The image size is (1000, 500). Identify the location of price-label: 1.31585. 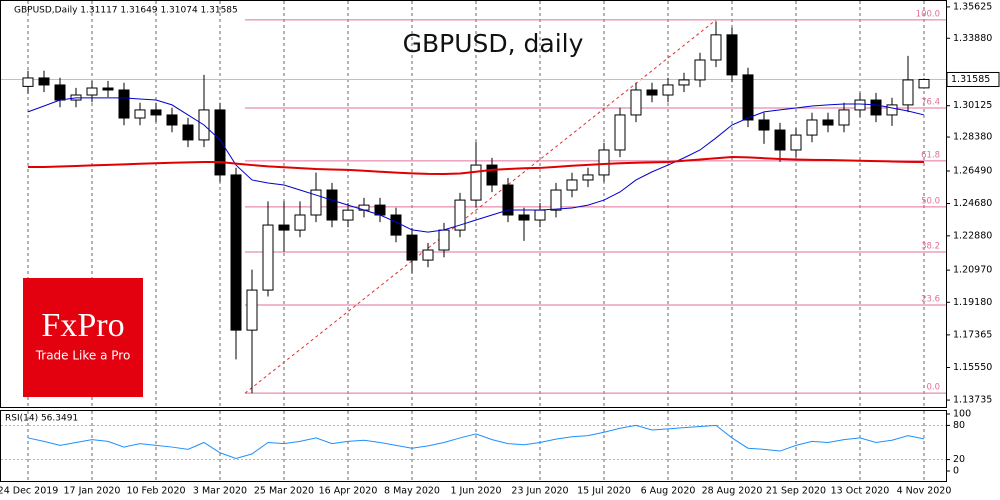
(970, 79).